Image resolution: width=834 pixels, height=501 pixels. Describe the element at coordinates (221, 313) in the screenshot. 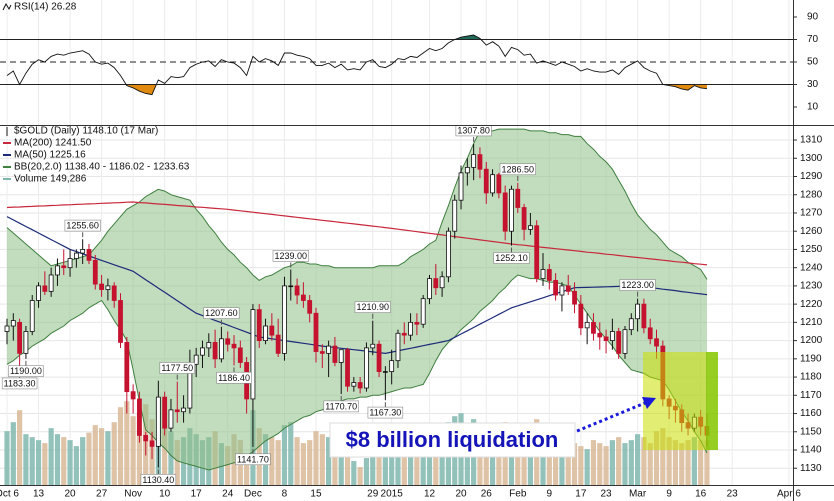

I see `annotation-label: 1207.60` at that location.